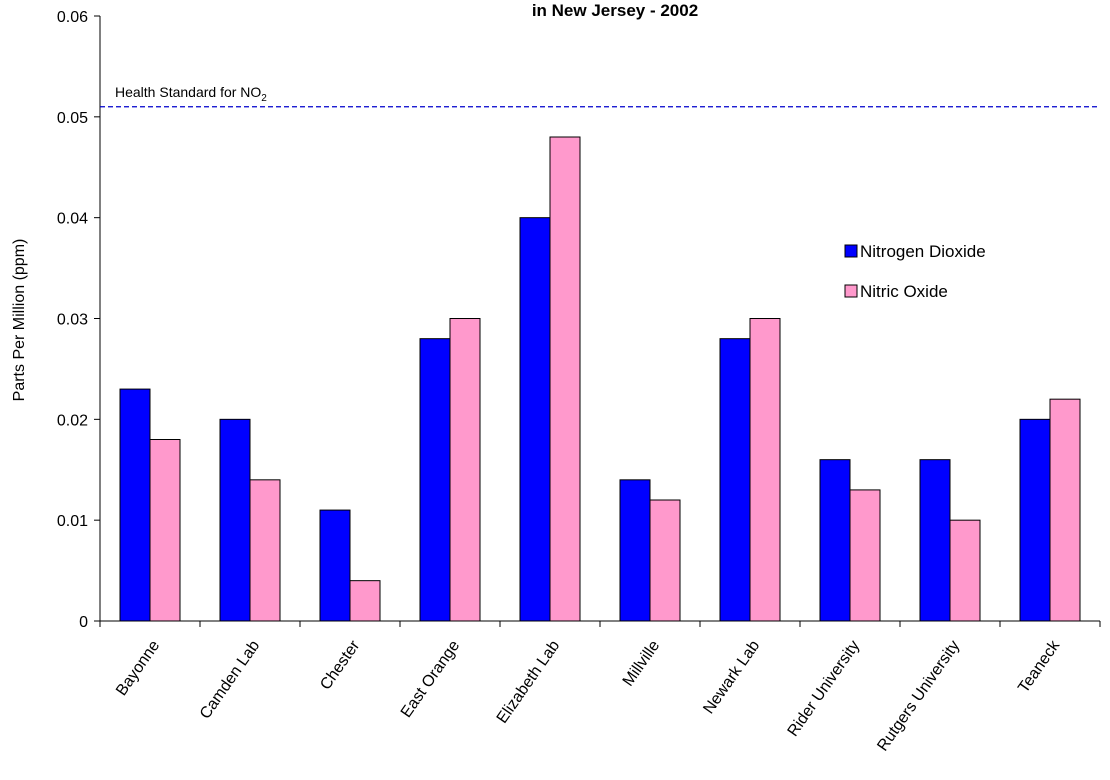  Describe the element at coordinates (72, 320) in the screenshot. I see `y-tick-label: 0.03` at that location.